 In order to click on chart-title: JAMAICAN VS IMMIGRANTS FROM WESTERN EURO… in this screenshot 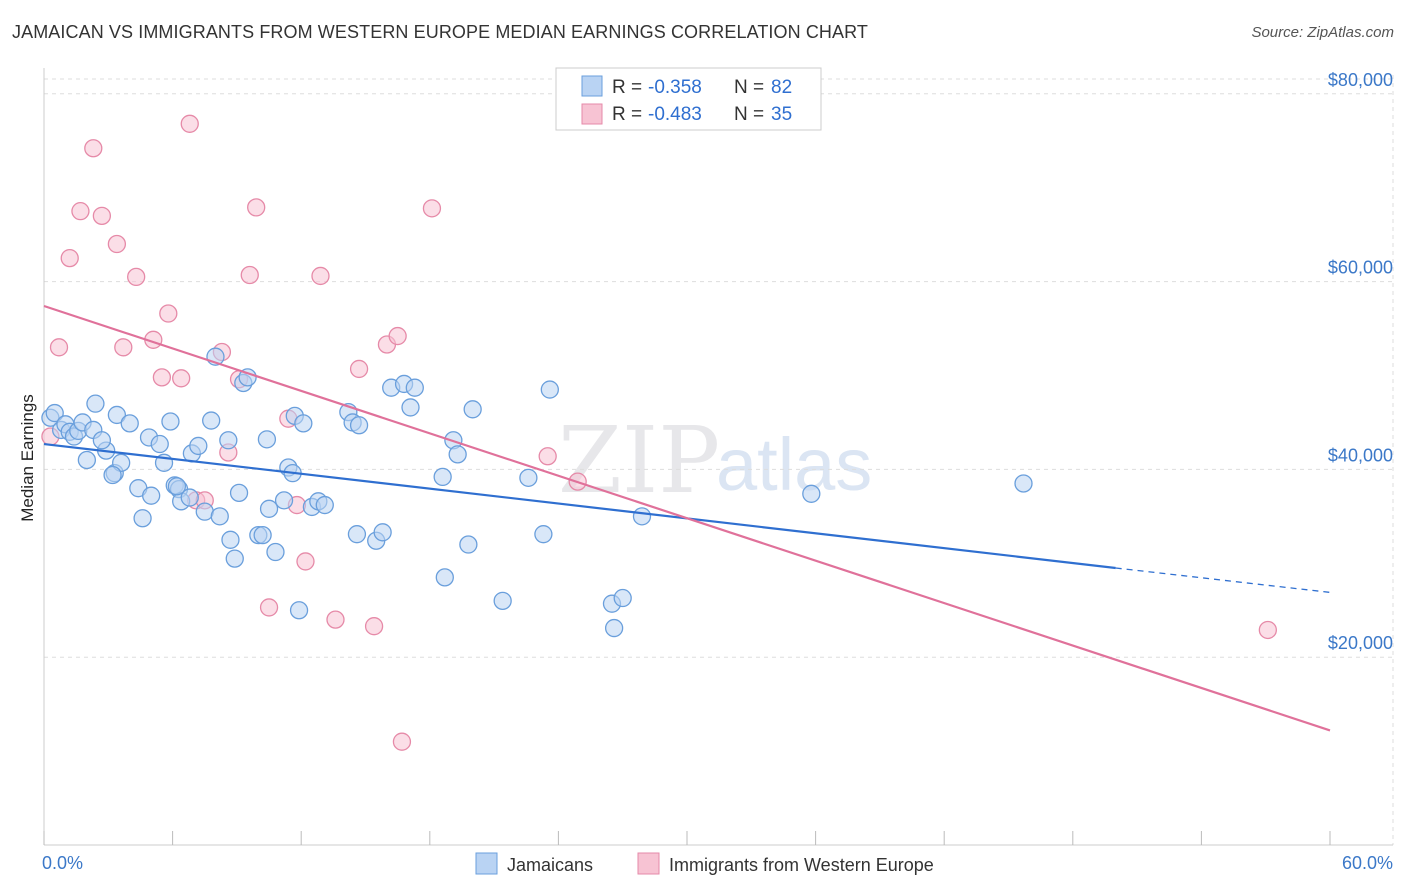, I will do `click(440, 32)`.